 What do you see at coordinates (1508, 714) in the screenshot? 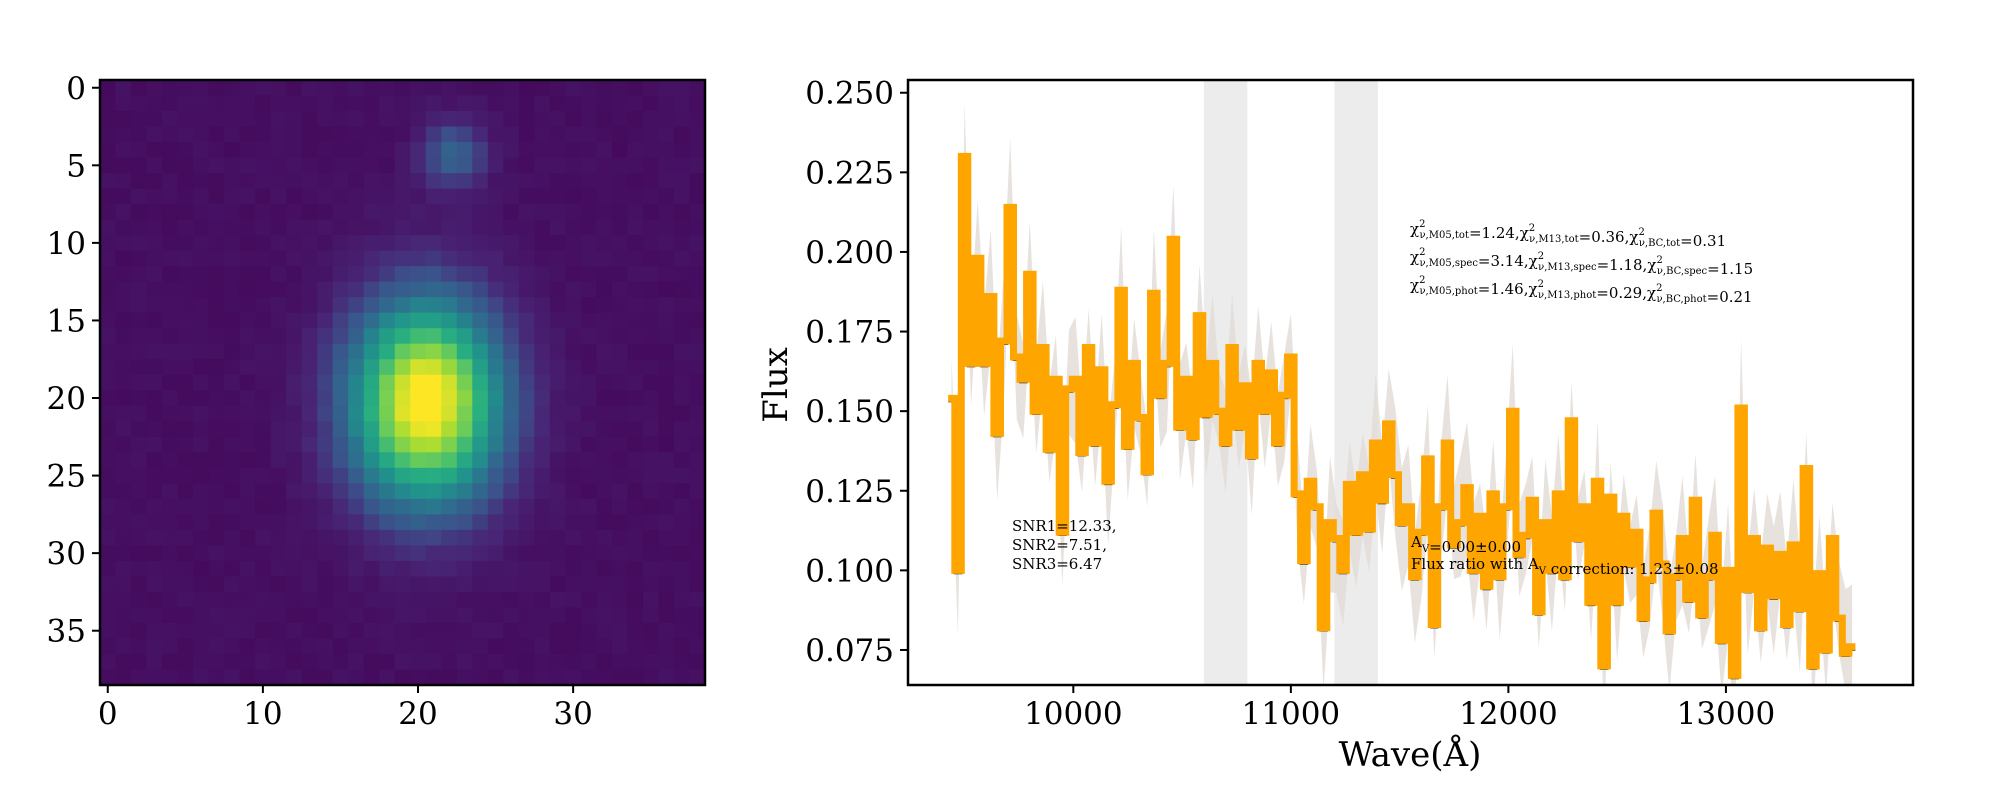
I see `x-tick-label: 12000` at bounding box center [1508, 714].